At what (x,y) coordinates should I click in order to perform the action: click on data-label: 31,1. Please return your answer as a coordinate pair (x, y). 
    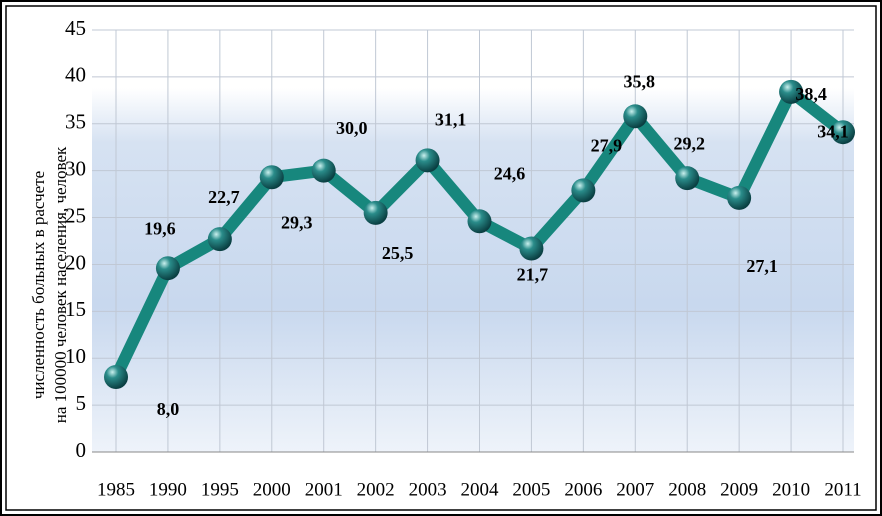
    Looking at the image, I should click on (451, 119).